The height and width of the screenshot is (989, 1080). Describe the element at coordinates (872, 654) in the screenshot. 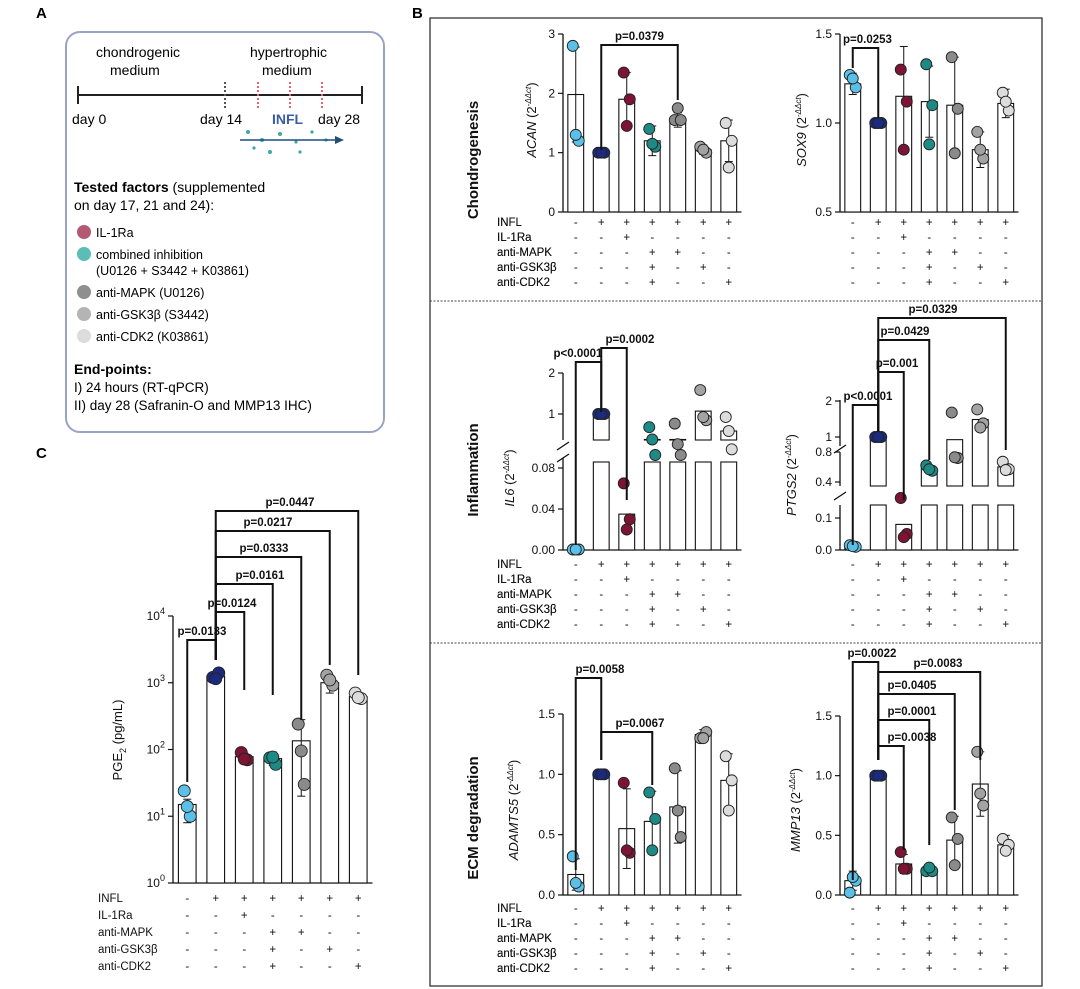

I see `sig-label-0: p=0.0022` at that location.